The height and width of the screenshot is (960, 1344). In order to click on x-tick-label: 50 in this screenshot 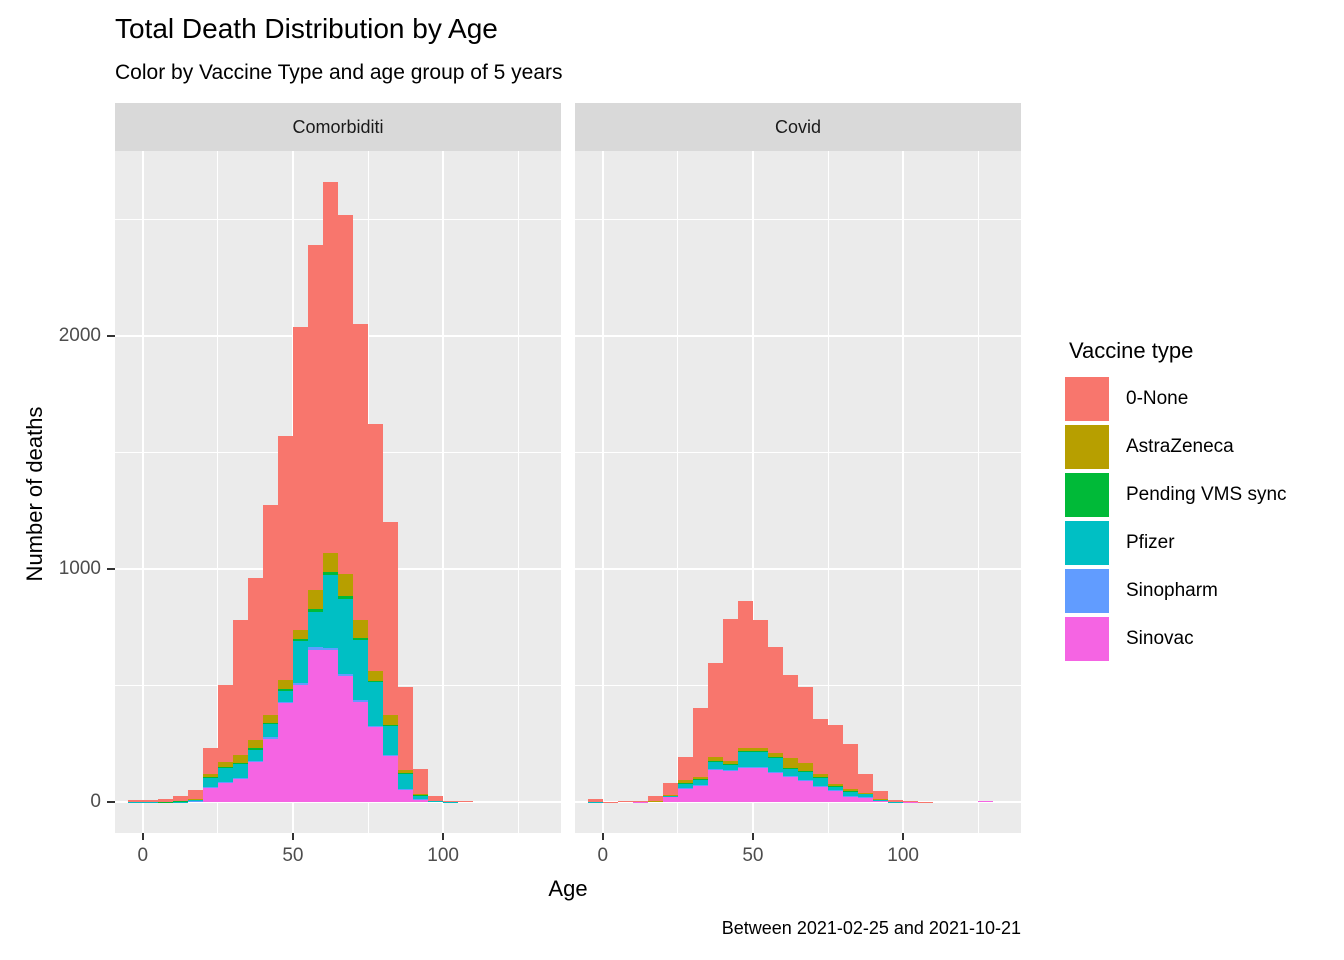, I will do `click(753, 855)`.